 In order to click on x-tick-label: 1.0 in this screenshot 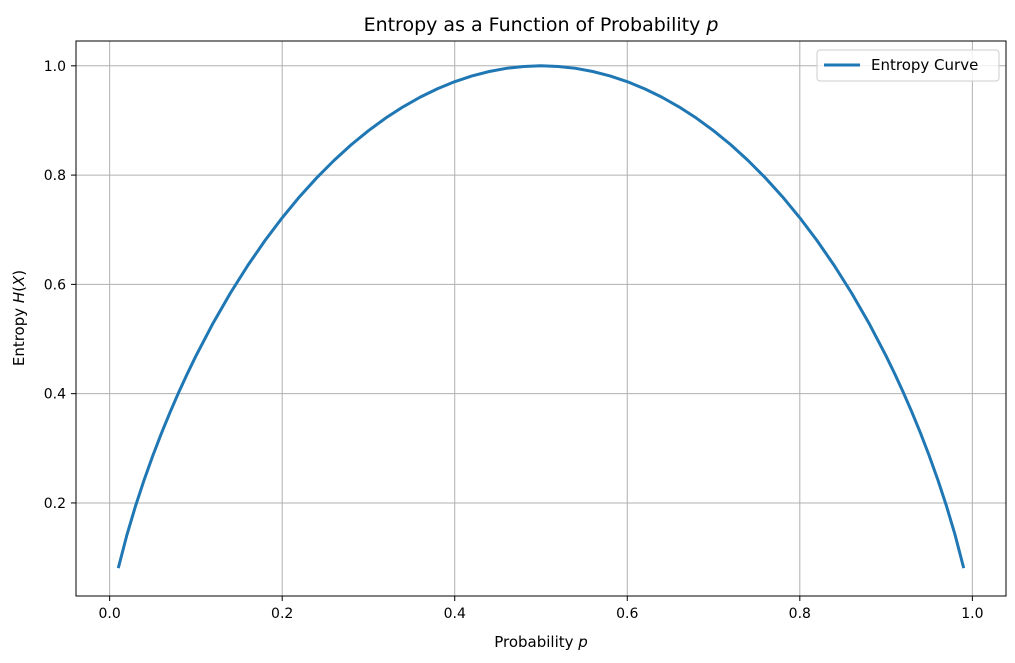, I will do `click(972, 614)`.